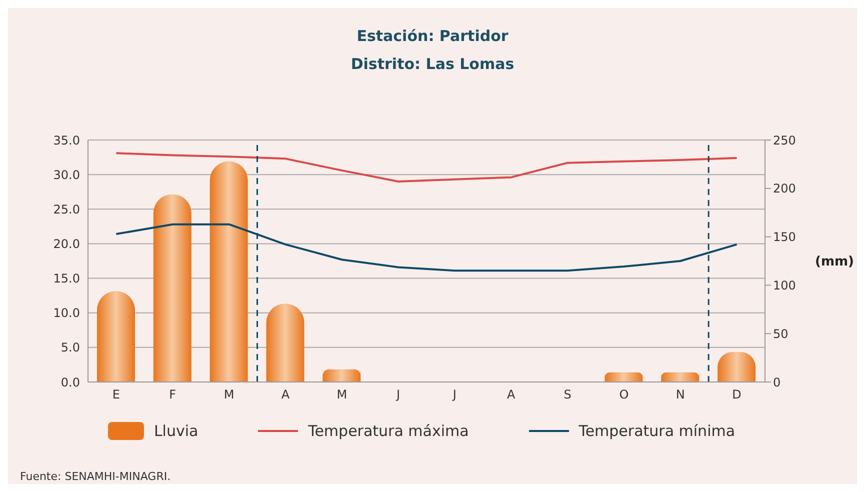  What do you see at coordinates (657, 431) in the screenshot?
I see `legend-label: Temperatura mínima` at bounding box center [657, 431].